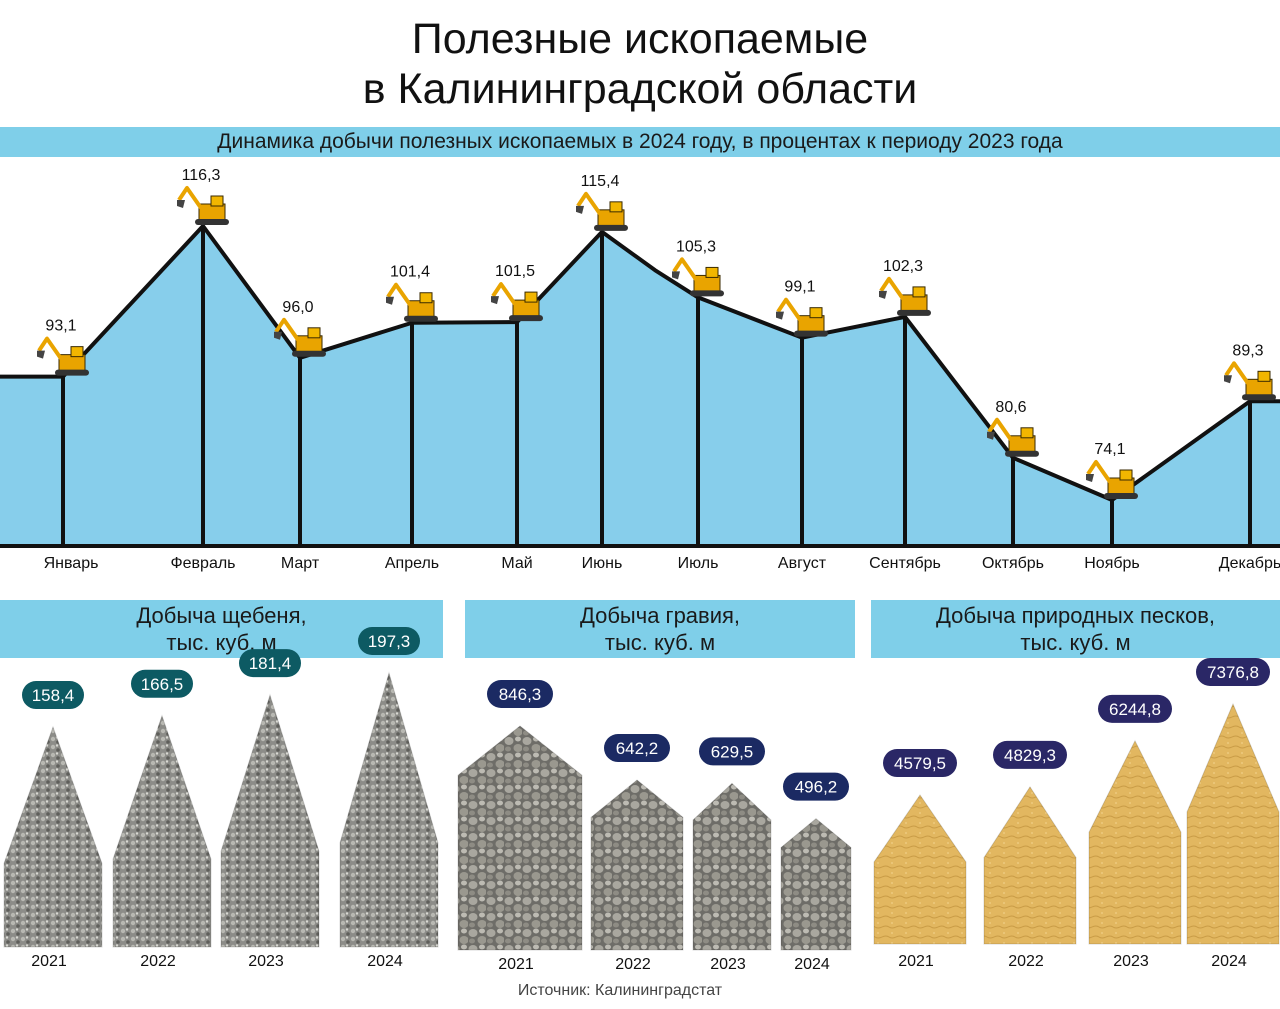  What do you see at coordinates (903, 266) in the screenshot?
I see `value-label: 102,3` at bounding box center [903, 266].